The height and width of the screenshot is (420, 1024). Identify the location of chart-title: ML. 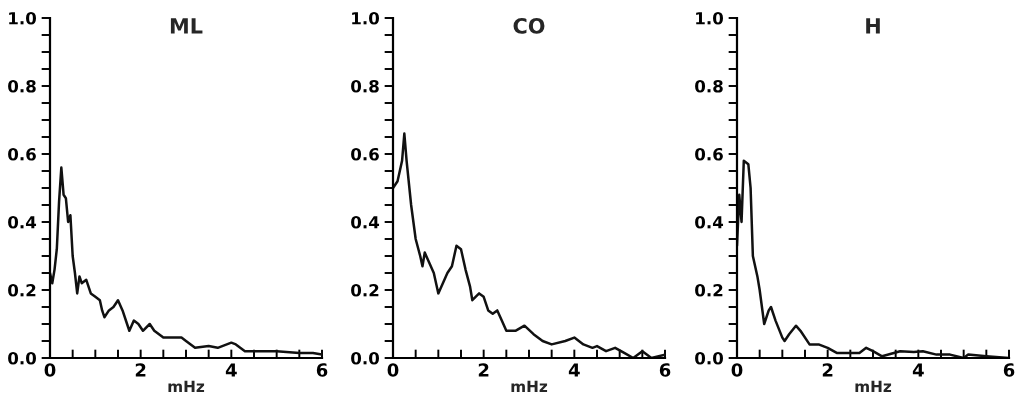
(186, 26).